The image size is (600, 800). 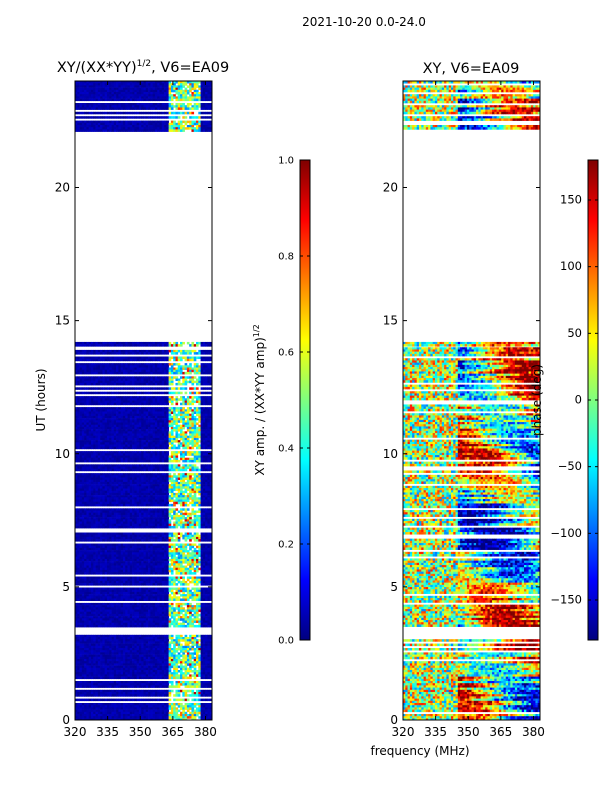 What do you see at coordinates (364, 22) in the screenshot?
I see `suptitle: 2021-10-20 0.0-24.0` at bounding box center [364, 22].